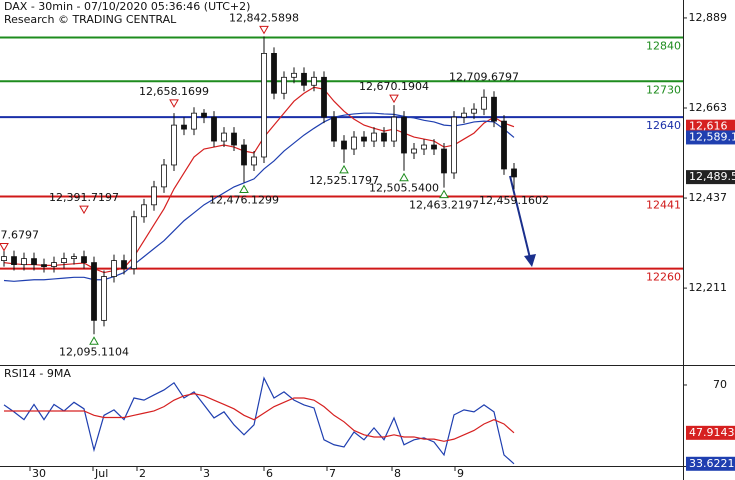 The width and height of the screenshot is (735, 480). I want to click on price-tag-label: 12,616, so click(708, 126).